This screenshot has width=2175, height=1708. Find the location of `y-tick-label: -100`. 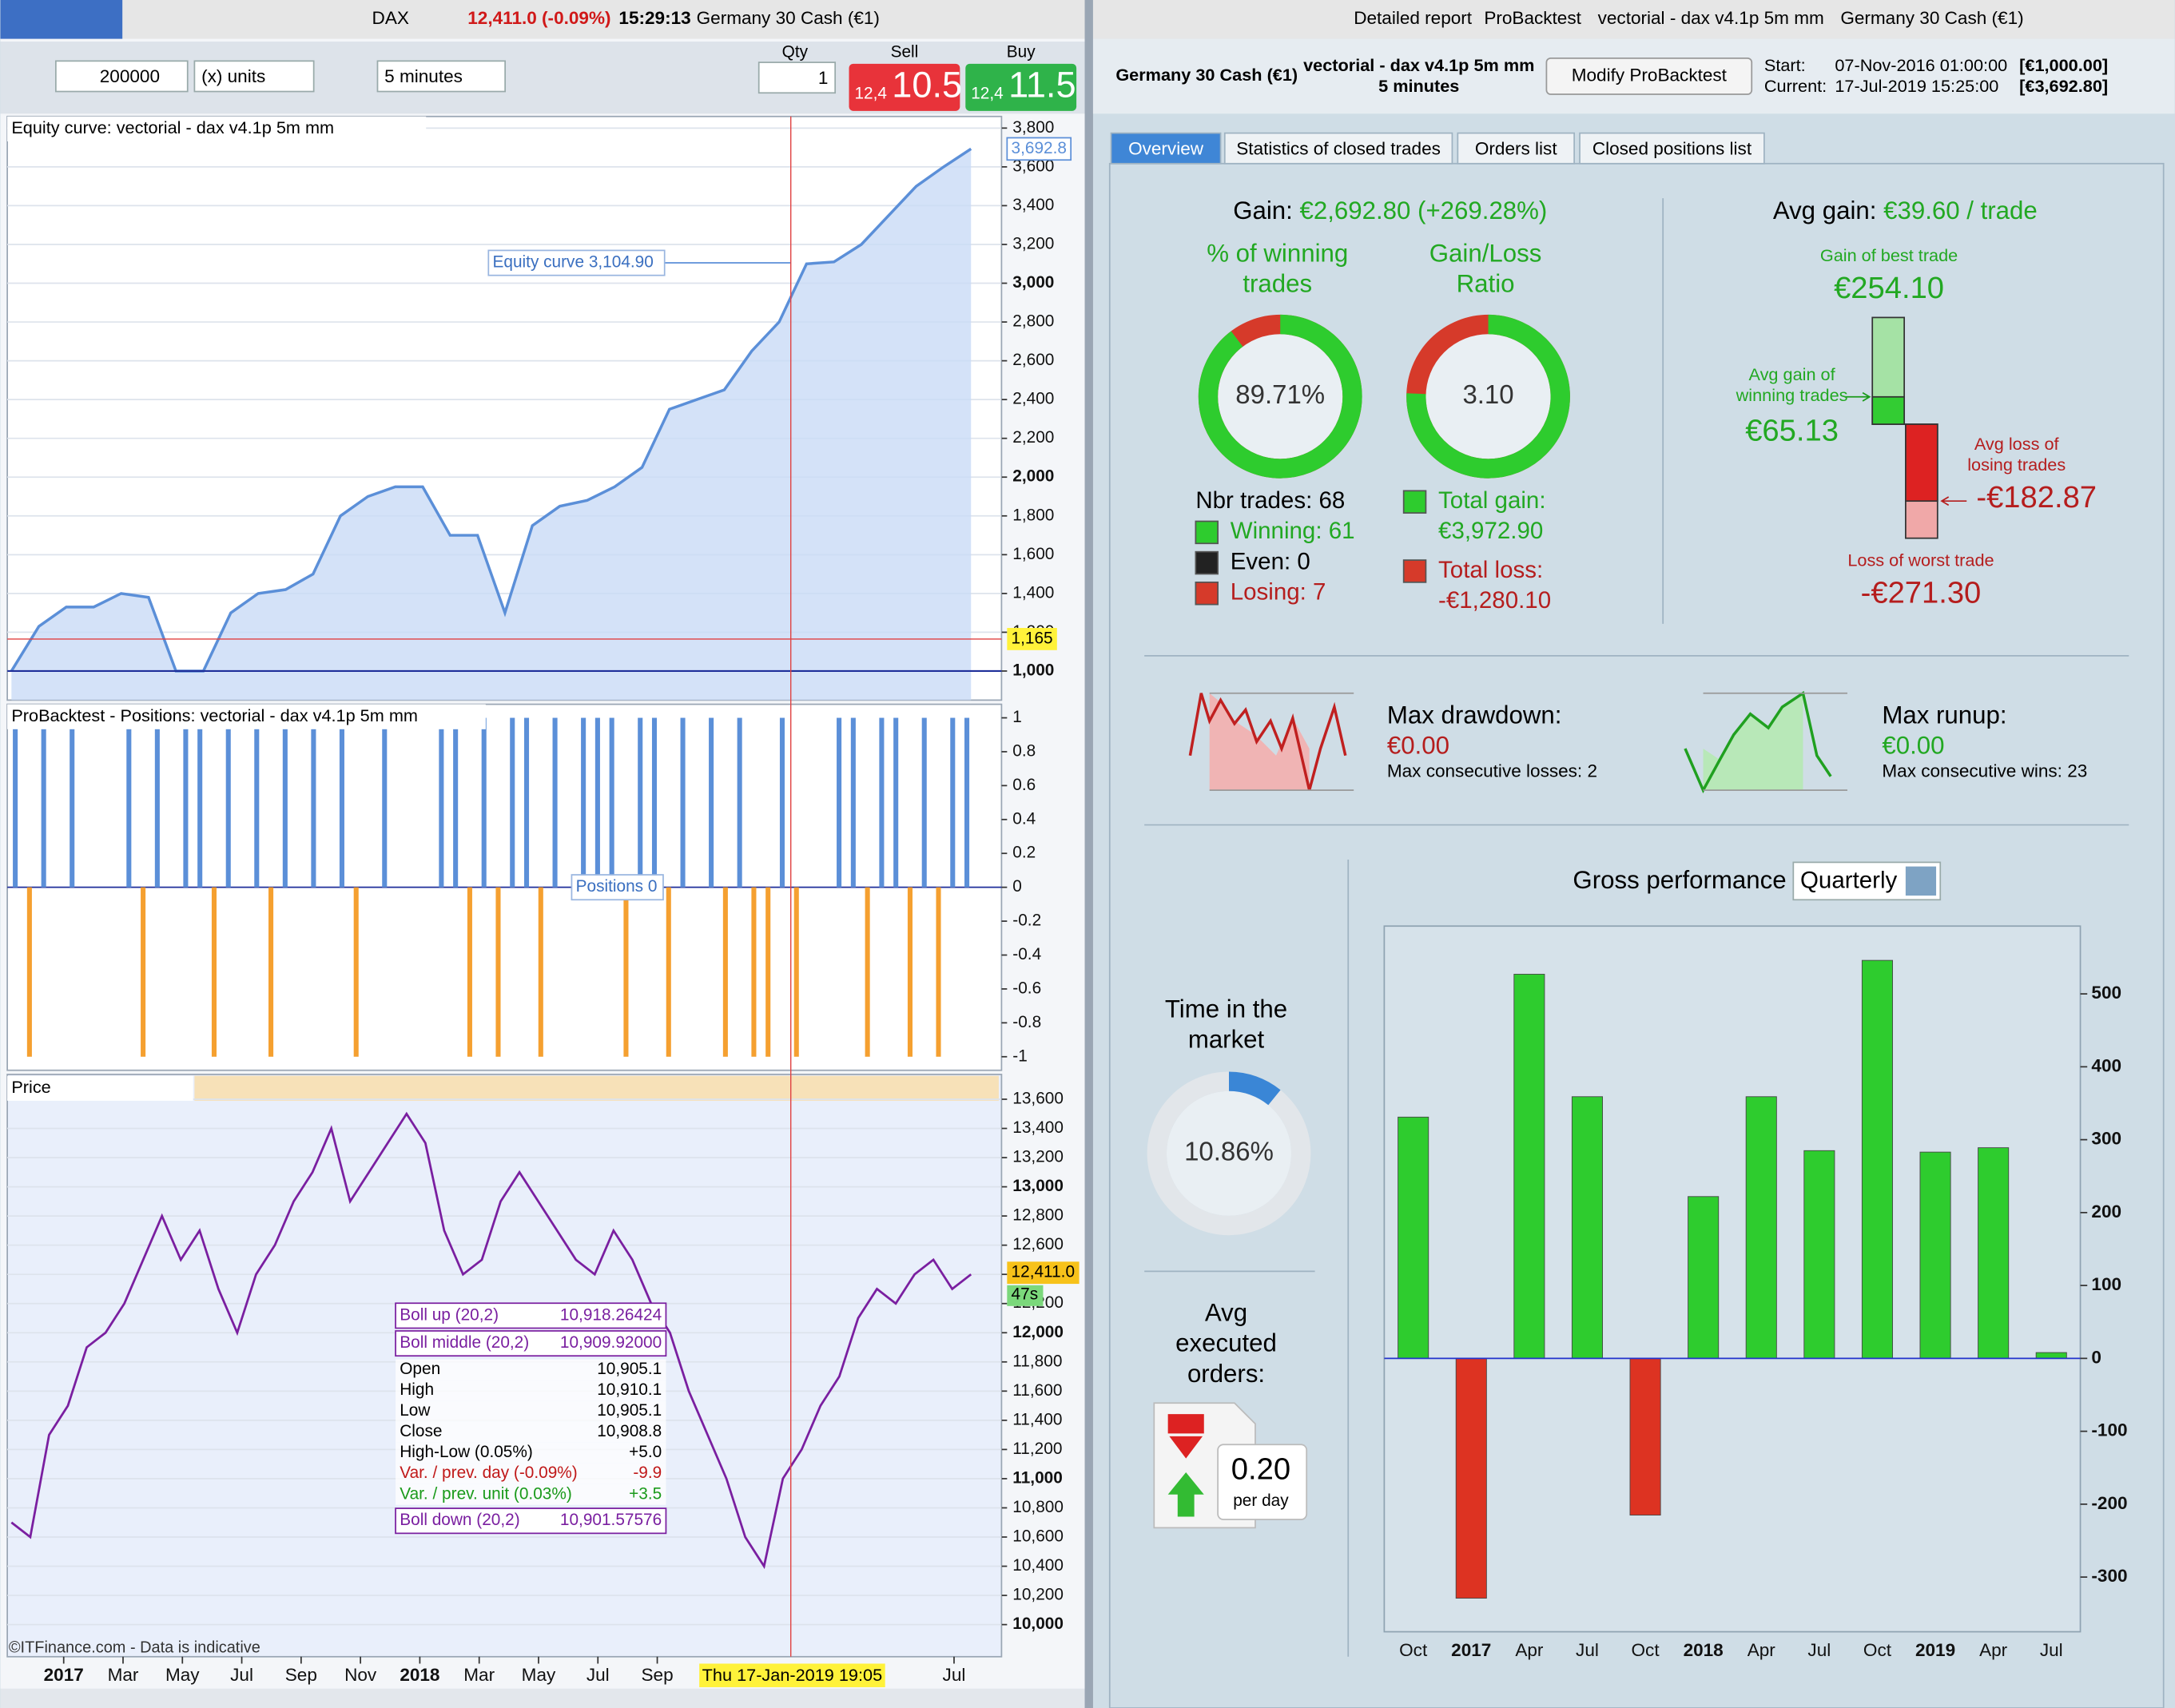

y-tick-label: -100 is located at coordinates (2109, 1430).